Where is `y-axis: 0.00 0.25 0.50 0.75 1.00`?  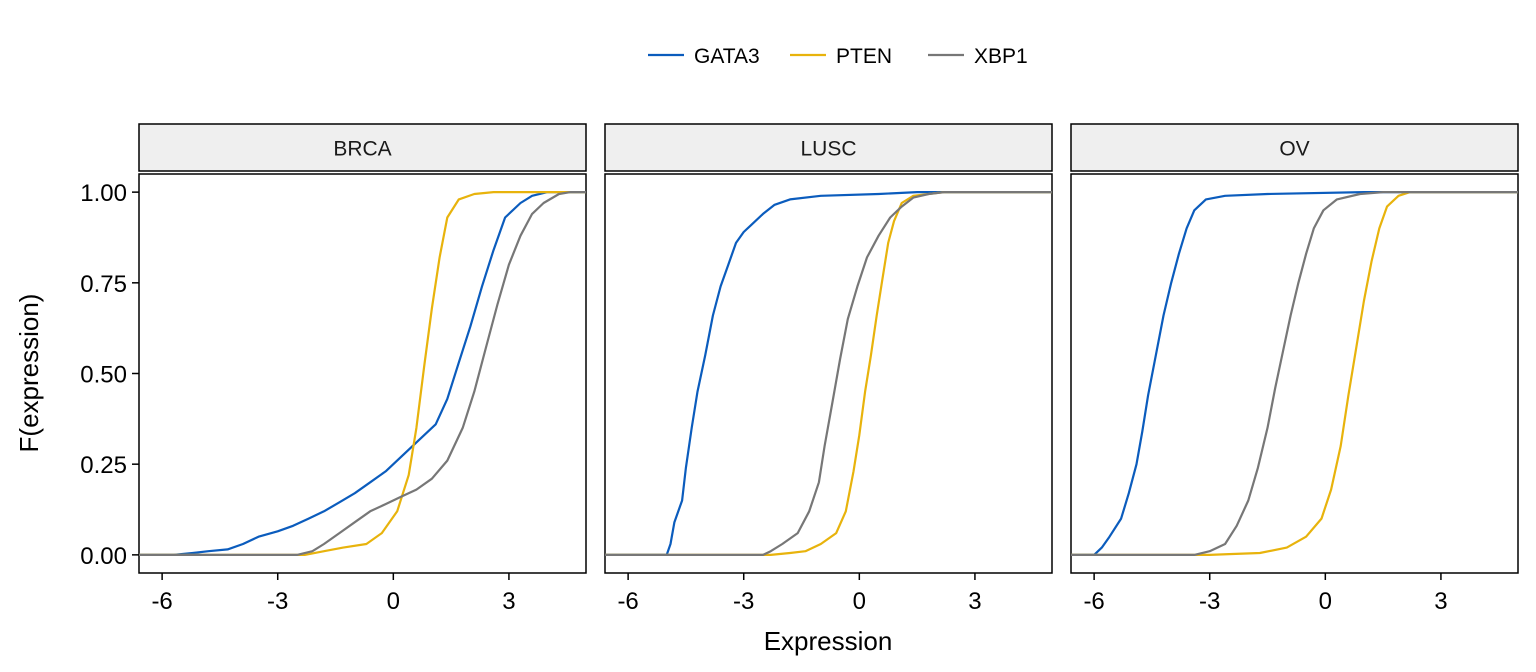 y-axis: 0.00 0.25 0.50 0.75 1.00 is located at coordinates (109, 375).